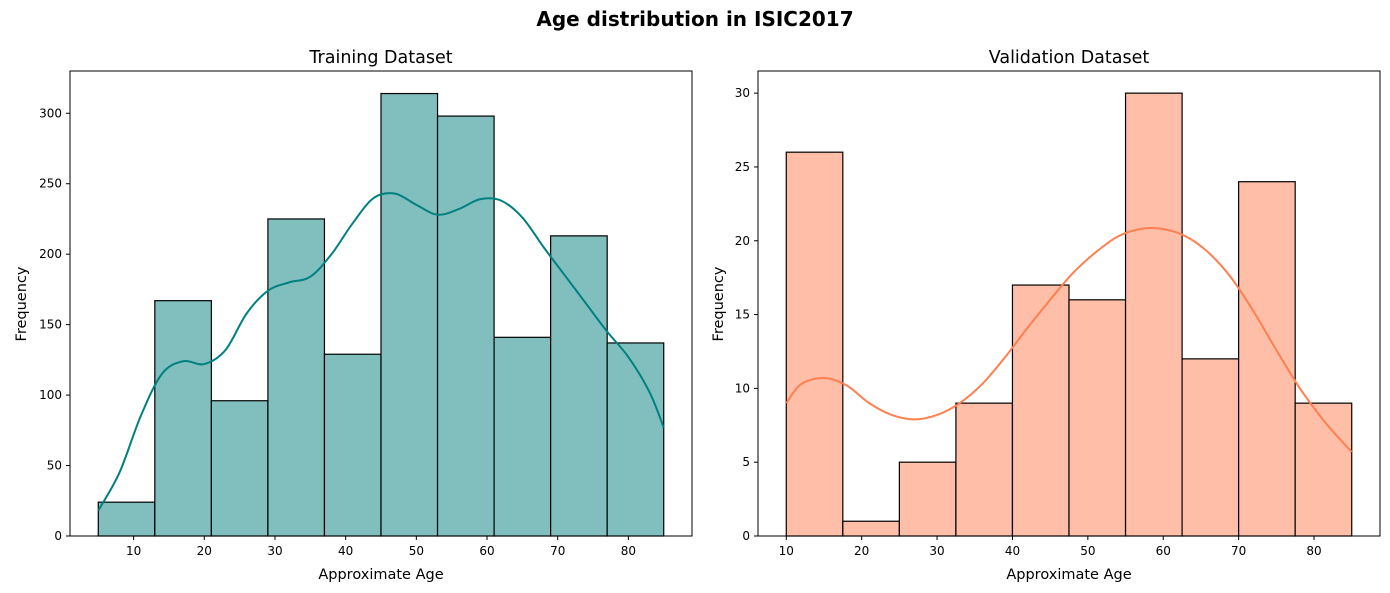  What do you see at coordinates (936, 551) in the screenshot?
I see `validation-x-tick-label-2: 30` at bounding box center [936, 551].